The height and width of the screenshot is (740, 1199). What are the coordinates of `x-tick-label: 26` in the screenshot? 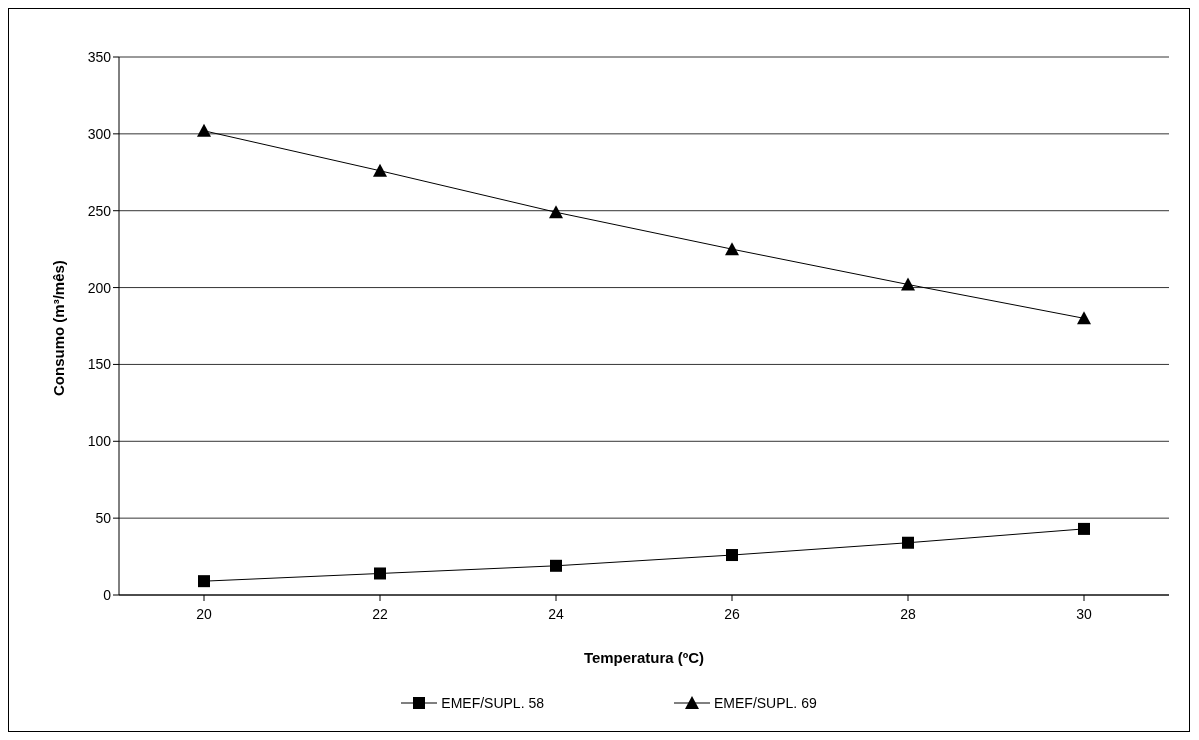 It's located at (732, 613).